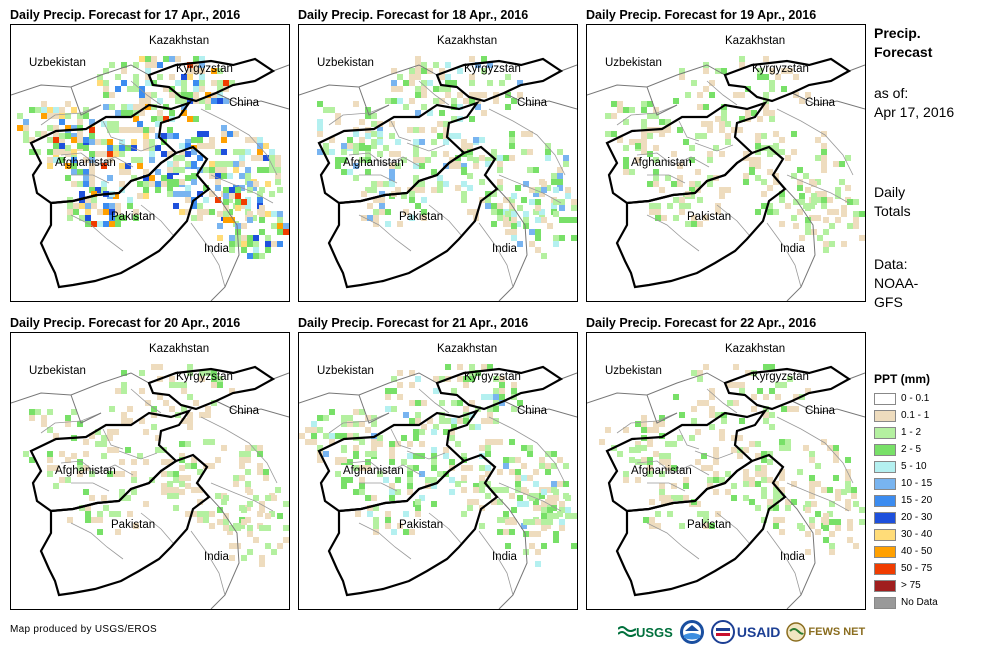 Image resolution: width=983 pixels, height=649 pixels. I want to click on legend-label: 20 - 30, so click(917, 517).